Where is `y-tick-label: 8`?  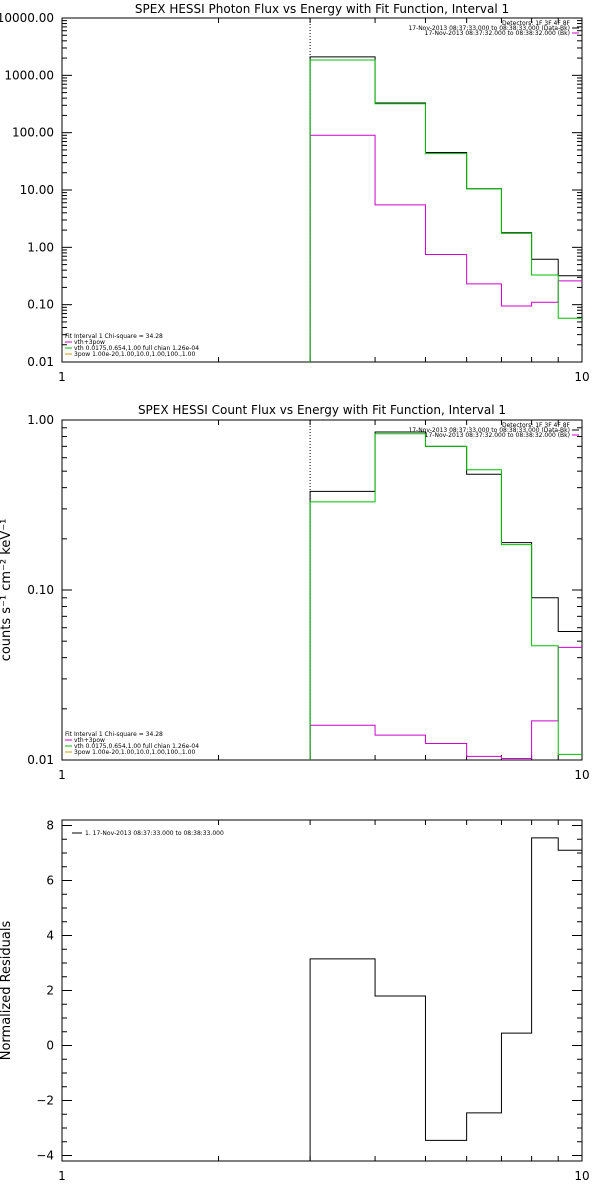
y-tick-label: 8 is located at coordinates (50, 826).